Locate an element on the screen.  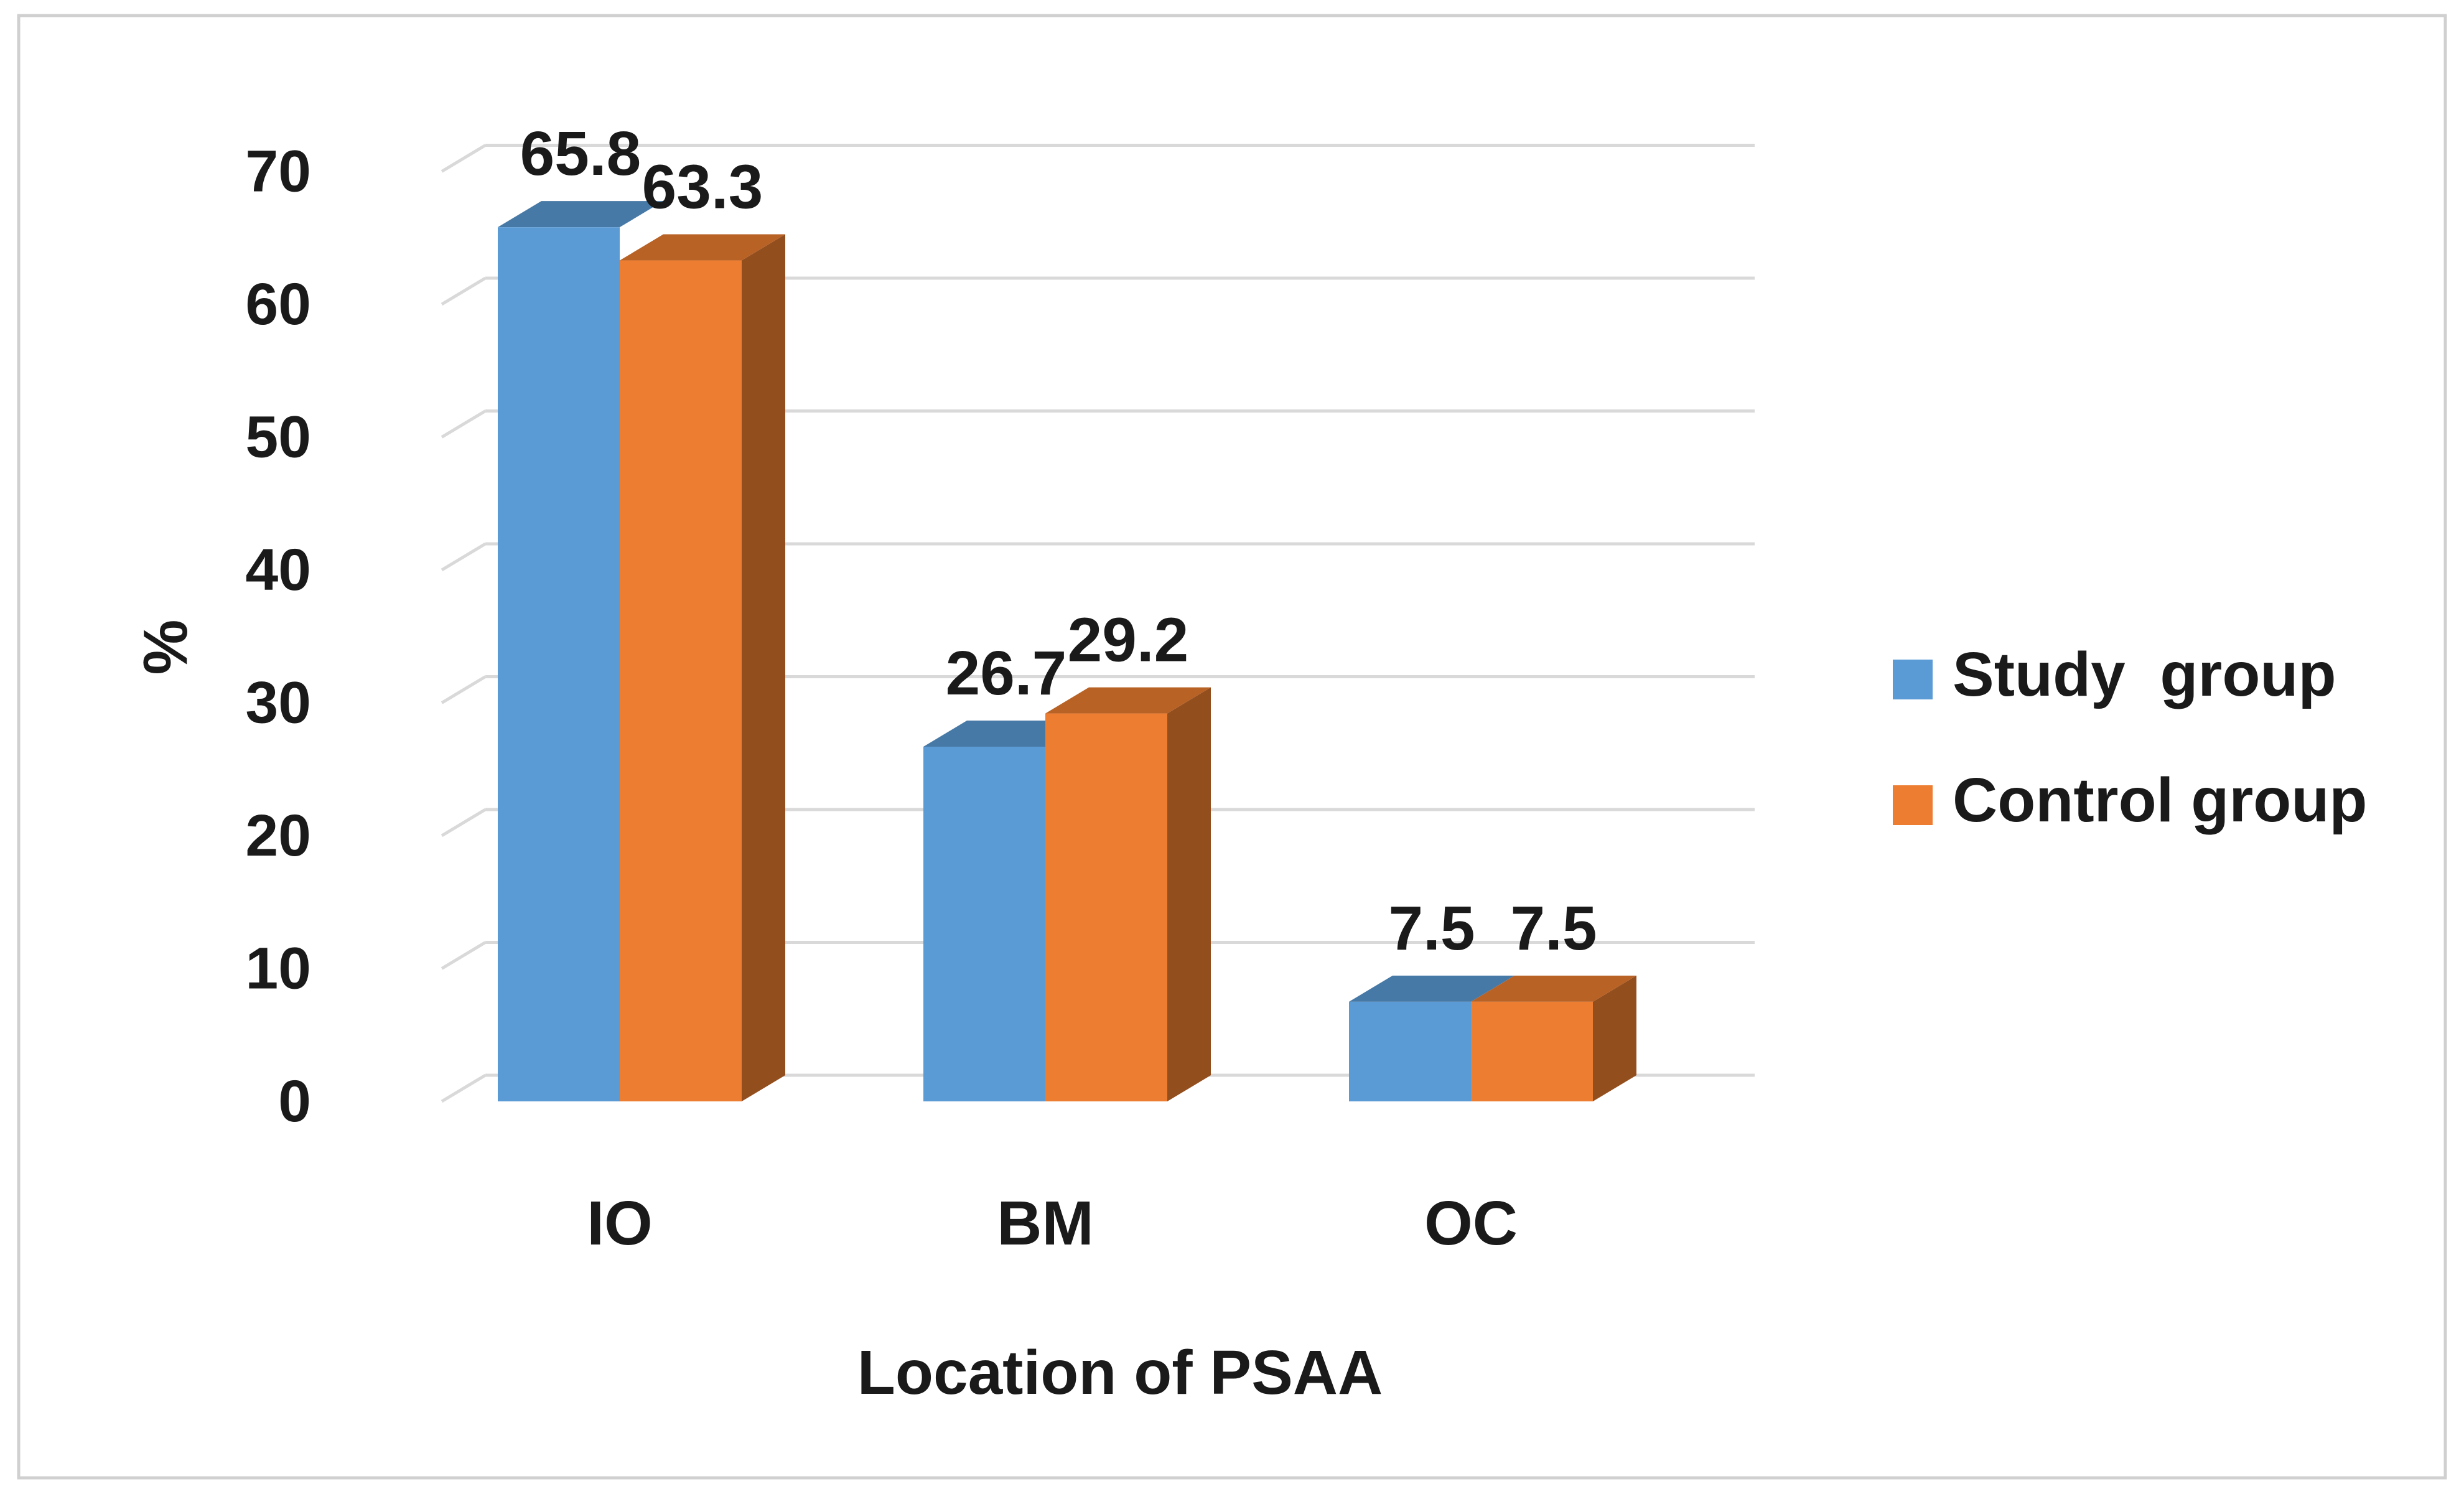
legend-swatch-control is located at coordinates (1913, 805).